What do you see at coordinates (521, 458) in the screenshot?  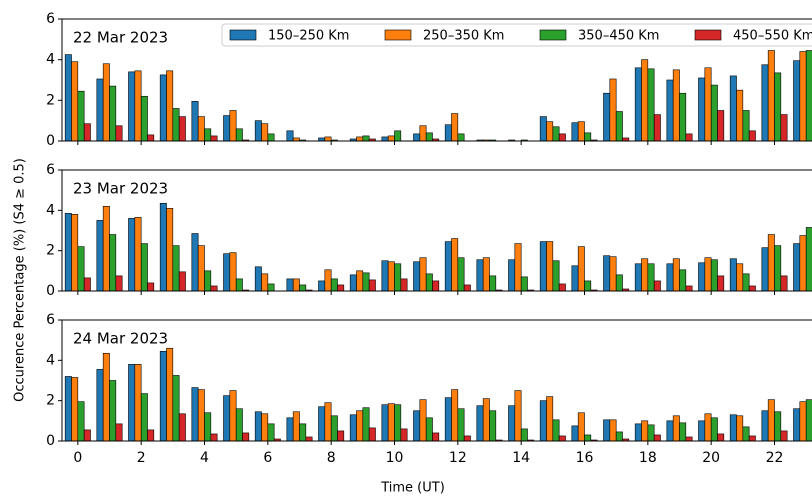 I see `x-tick-label: 14` at bounding box center [521, 458].